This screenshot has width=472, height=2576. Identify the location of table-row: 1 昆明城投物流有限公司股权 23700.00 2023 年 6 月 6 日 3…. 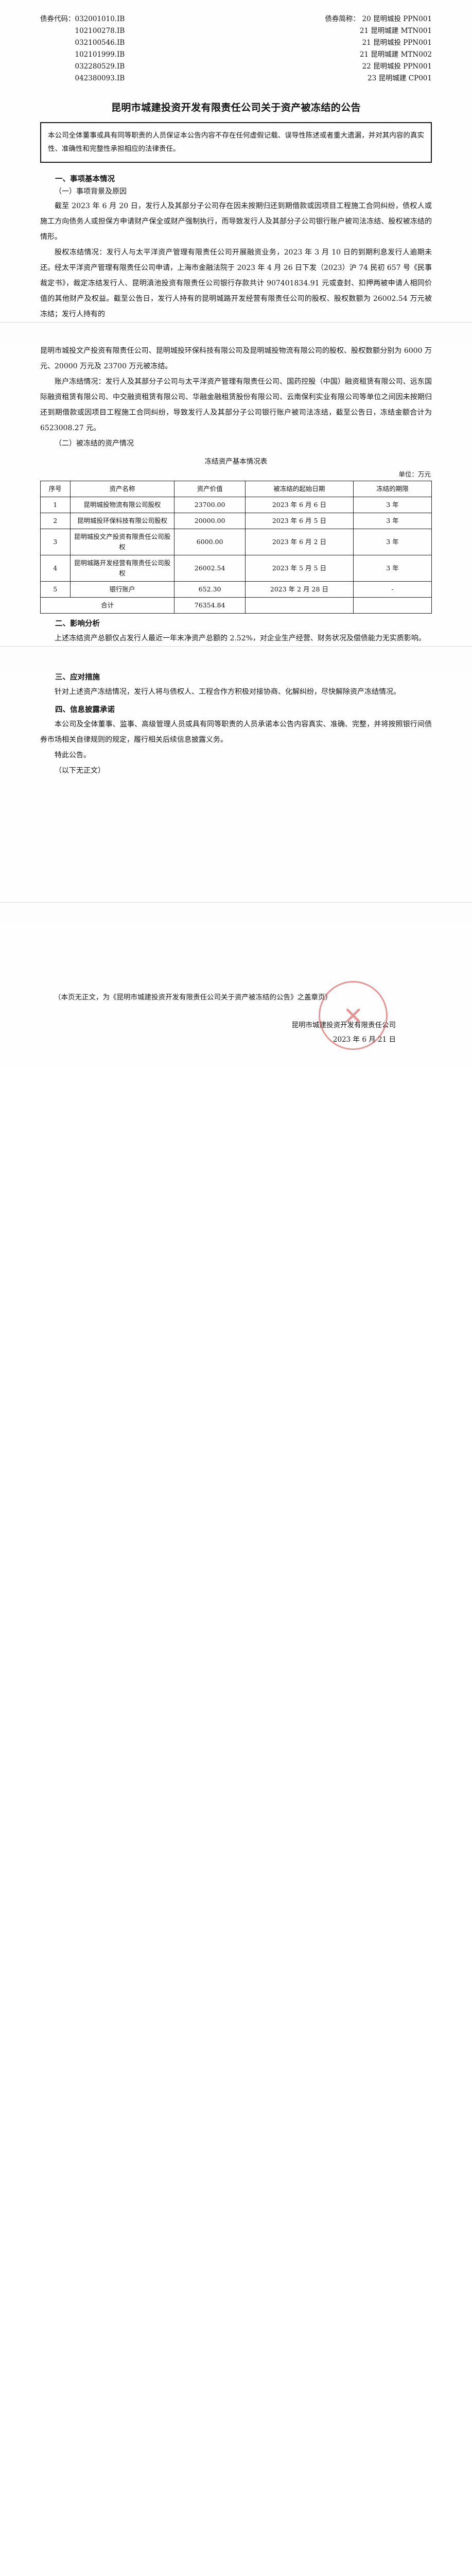
(236, 505).